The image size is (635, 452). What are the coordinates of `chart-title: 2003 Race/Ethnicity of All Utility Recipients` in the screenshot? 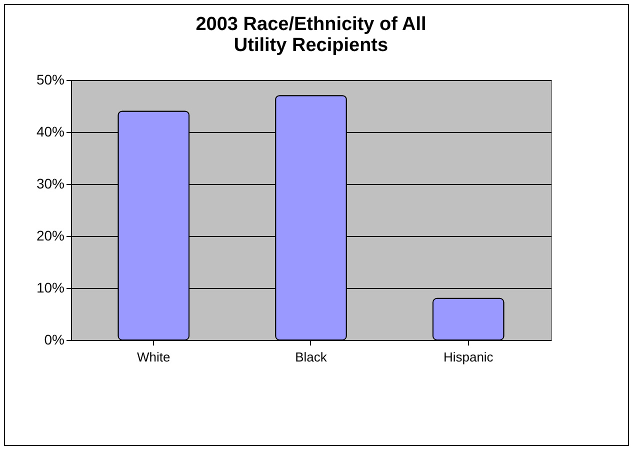 It's located at (311, 35).